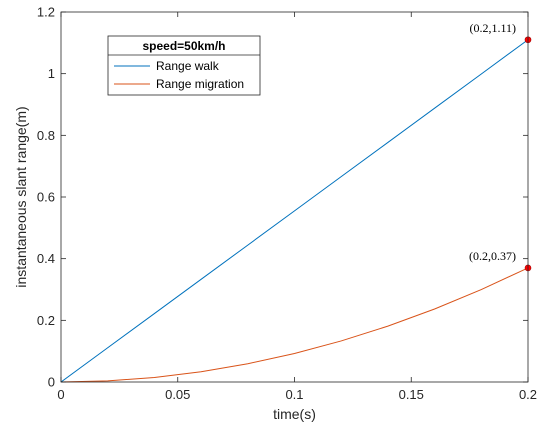 This screenshot has height=433, width=550. What do you see at coordinates (21, 196) in the screenshot?
I see `y-axis-label: instantaneous slant range(m)` at bounding box center [21, 196].